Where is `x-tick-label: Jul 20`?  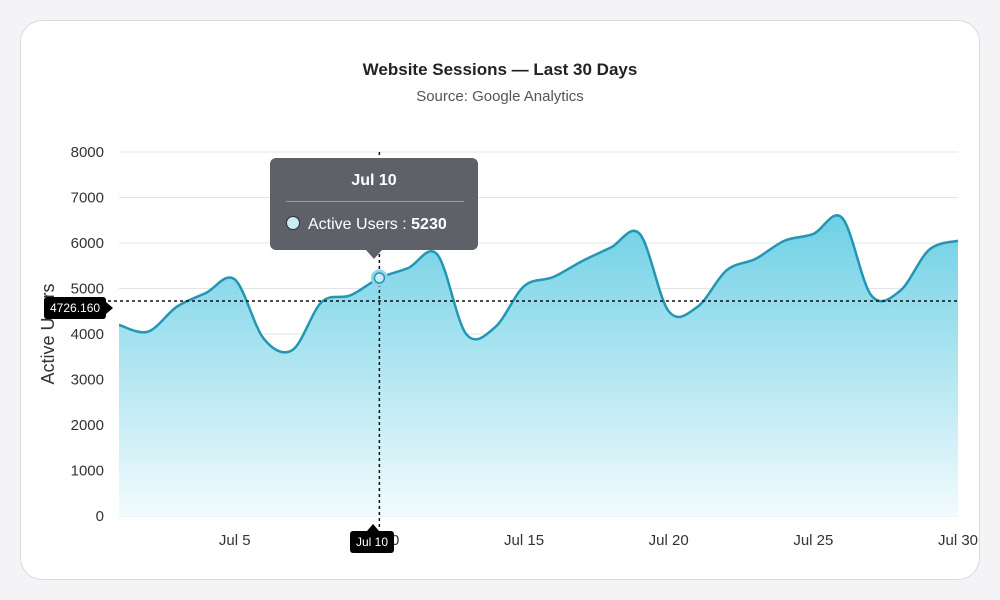
x-tick-label: Jul 20 is located at coordinates (669, 540).